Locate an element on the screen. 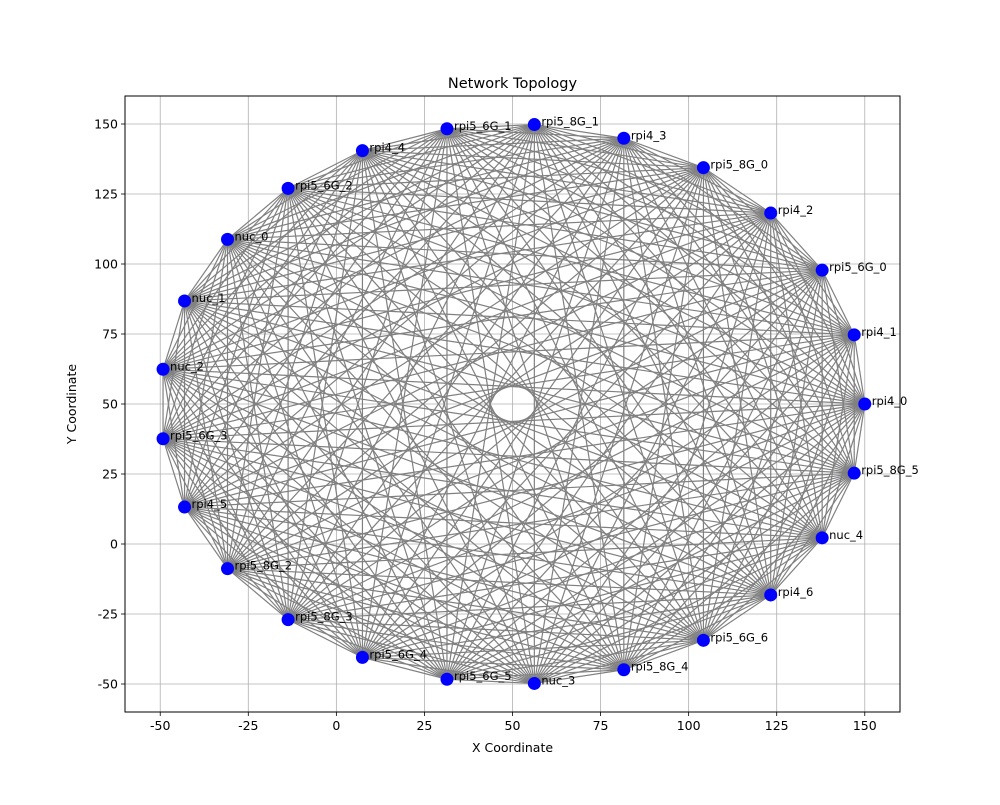  node-label: rpi5_8G_1 is located at coordinates (570, 122).